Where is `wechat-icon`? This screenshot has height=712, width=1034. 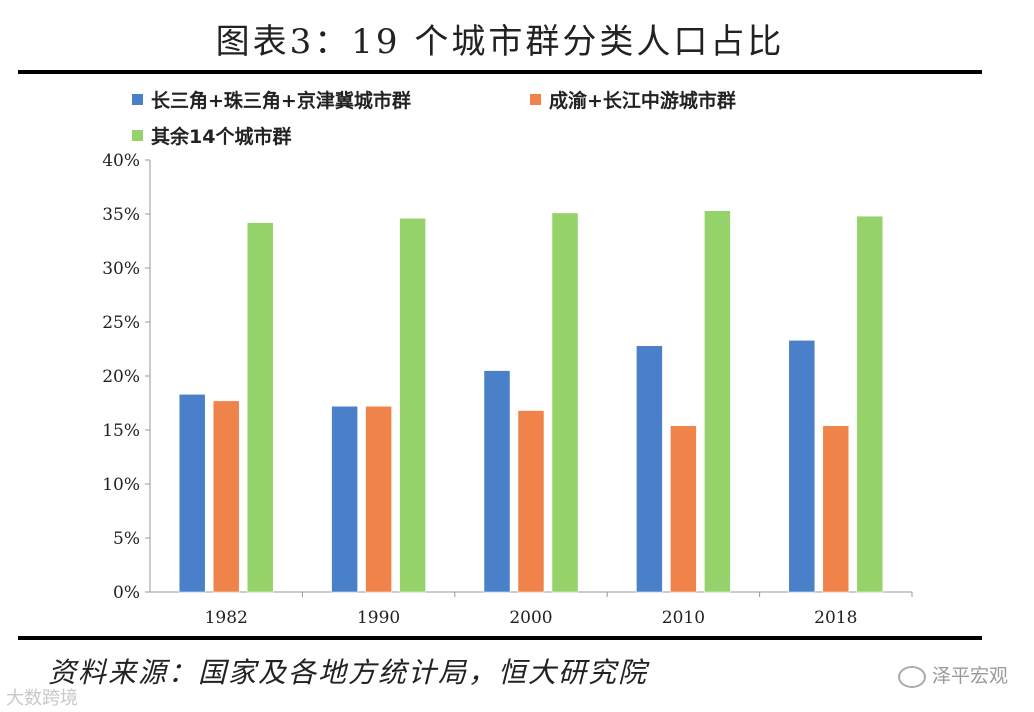 wechat-icon is located at coordinates (912, 676).